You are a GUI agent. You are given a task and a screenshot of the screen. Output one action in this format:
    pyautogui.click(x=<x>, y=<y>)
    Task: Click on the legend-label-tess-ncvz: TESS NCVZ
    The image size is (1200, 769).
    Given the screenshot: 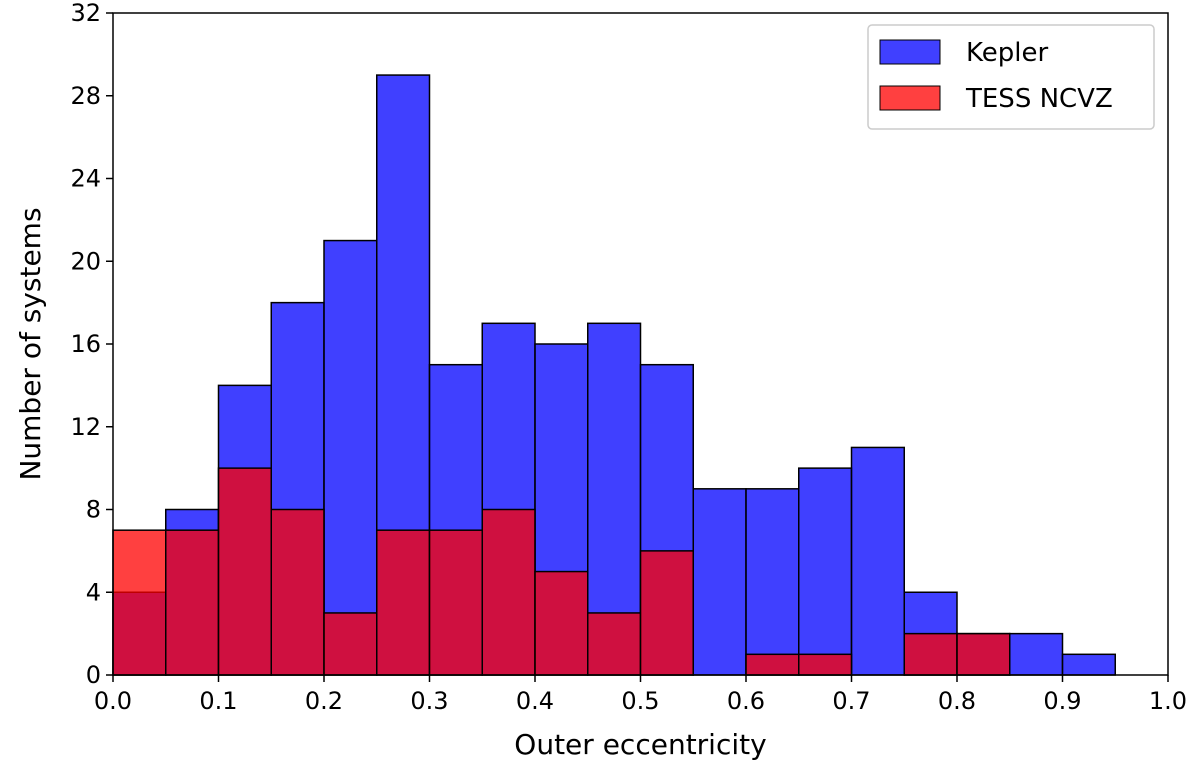 What is the action you would take?
    pyautogui.click(x=1039, y=99)
    